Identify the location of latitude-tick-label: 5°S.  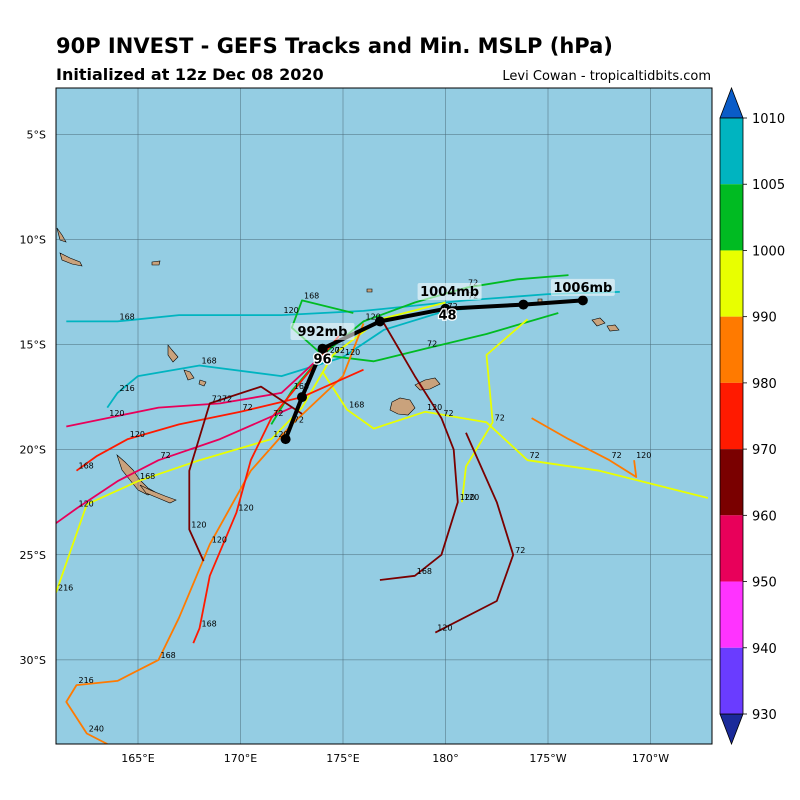
(36, 134).